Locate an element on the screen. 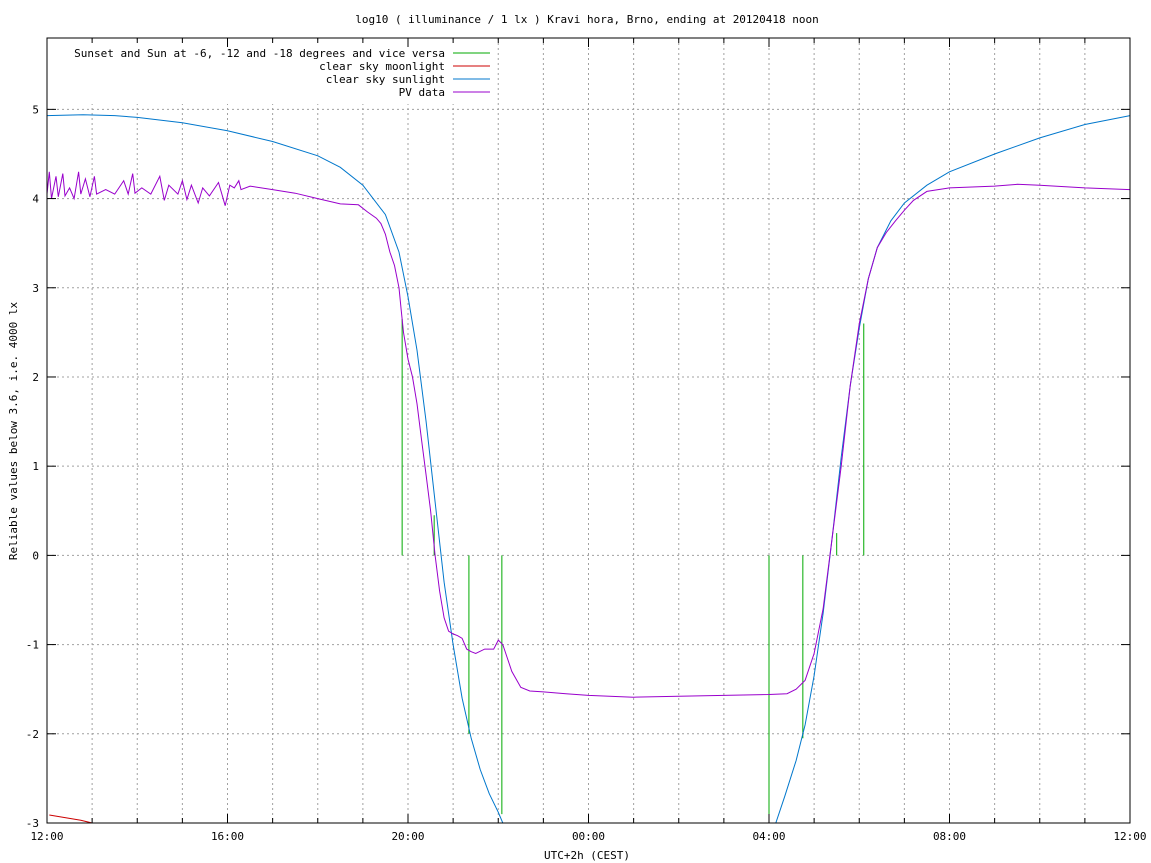 The height and width of the screenshot is (863, 1151). x-tick-label: 20:00 is located at coordinates (407, 836).